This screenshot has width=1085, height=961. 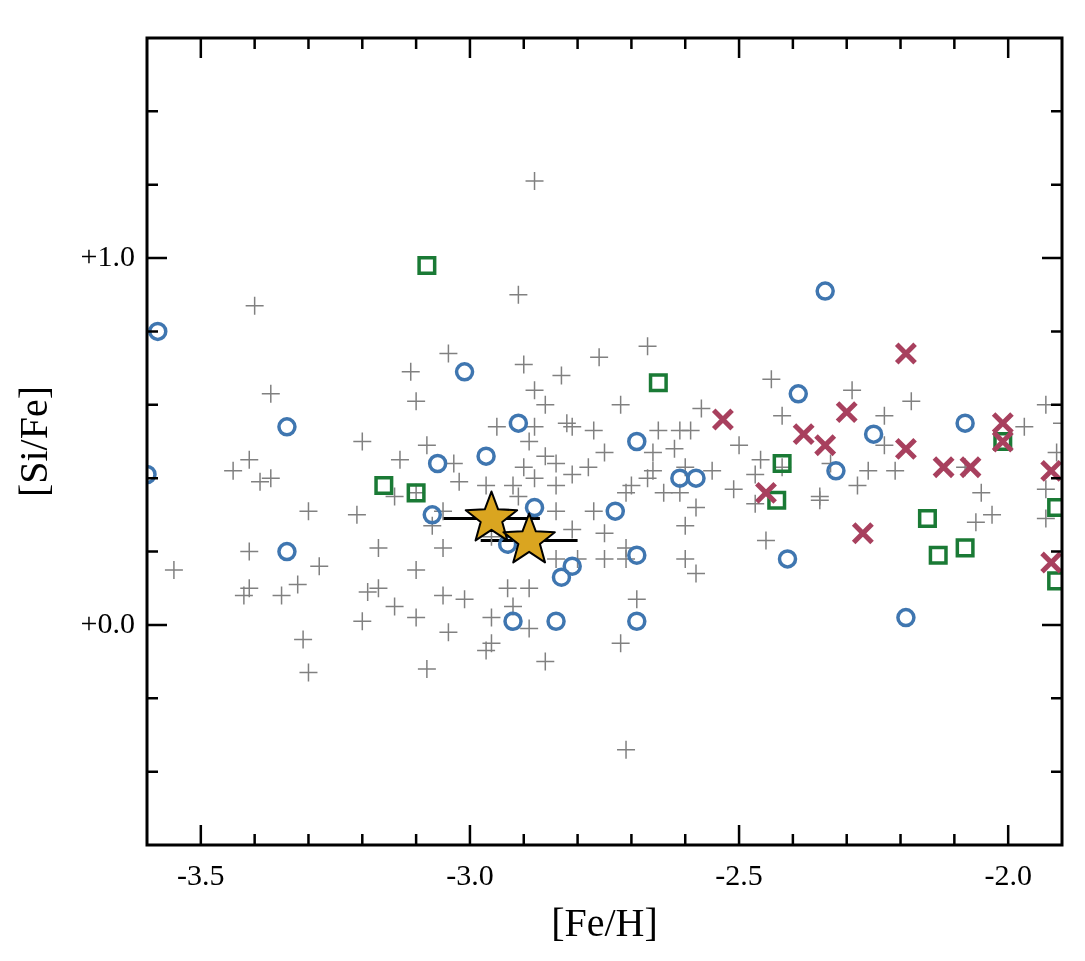 What do you see at coordinates (470, 874) in the screenshot?
I see `x-tick-label: -3.0` at bounding box center [470, 874].